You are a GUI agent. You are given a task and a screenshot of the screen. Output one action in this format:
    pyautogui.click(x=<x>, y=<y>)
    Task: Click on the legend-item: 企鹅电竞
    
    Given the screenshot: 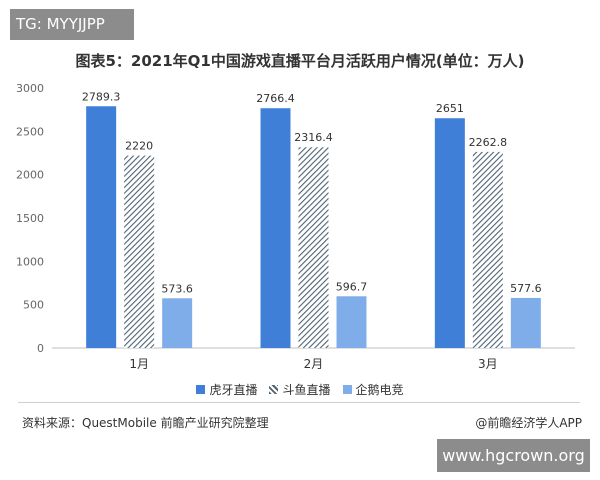 What is the action you would take?
    pyautogui.click(x=373, y=389)
    